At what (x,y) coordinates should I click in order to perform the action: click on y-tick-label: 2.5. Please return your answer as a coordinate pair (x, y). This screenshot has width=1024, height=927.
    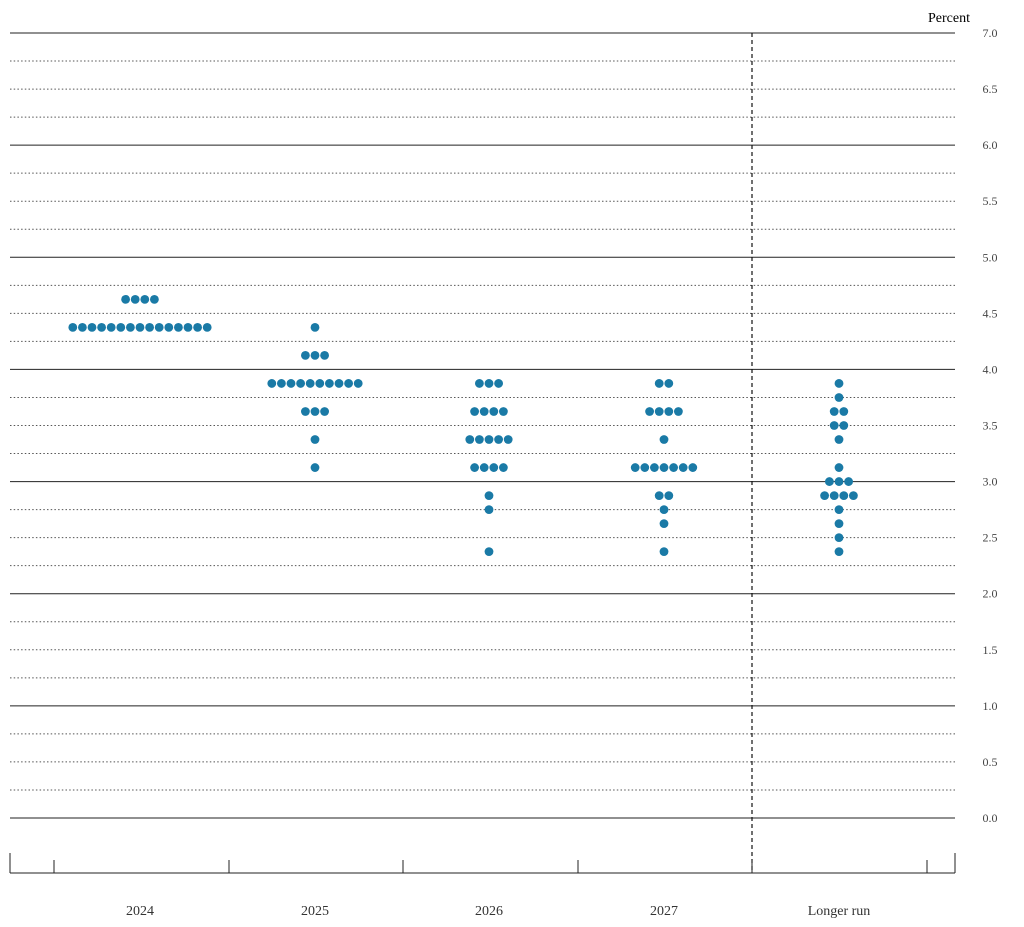
    Looking at the image, I should click on (990, 538).